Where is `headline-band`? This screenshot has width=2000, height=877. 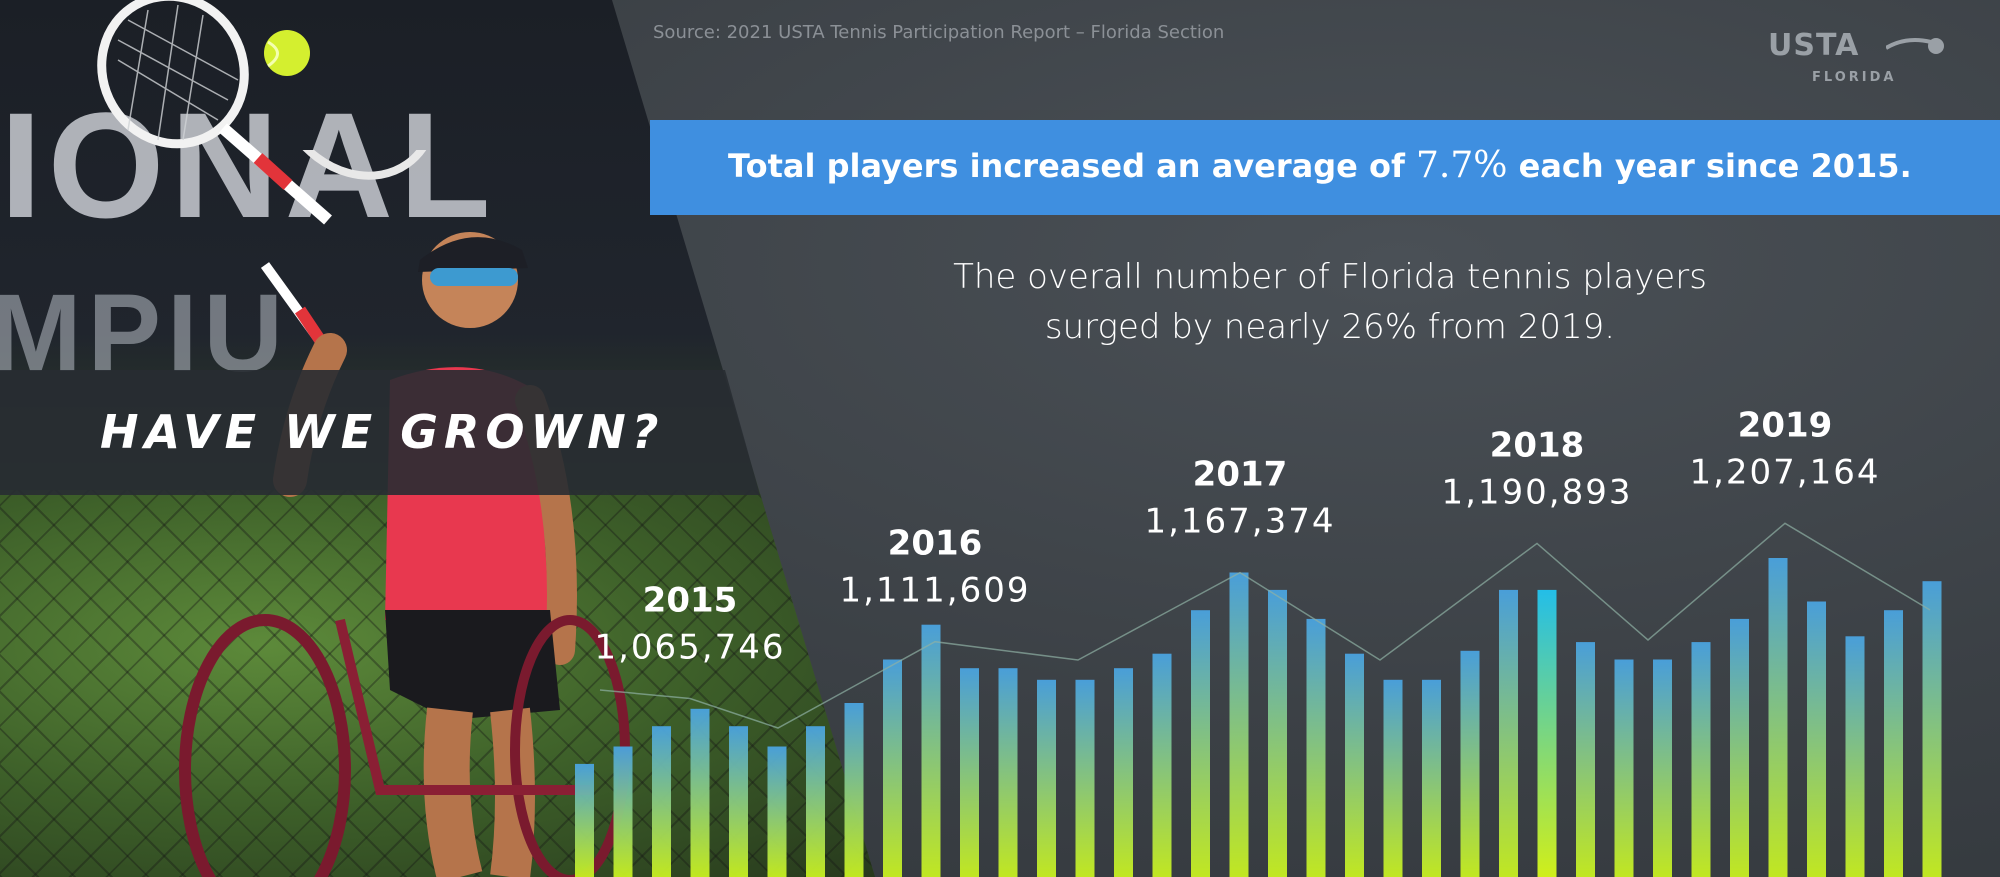
headline-band is located at coordinates (380, 432).